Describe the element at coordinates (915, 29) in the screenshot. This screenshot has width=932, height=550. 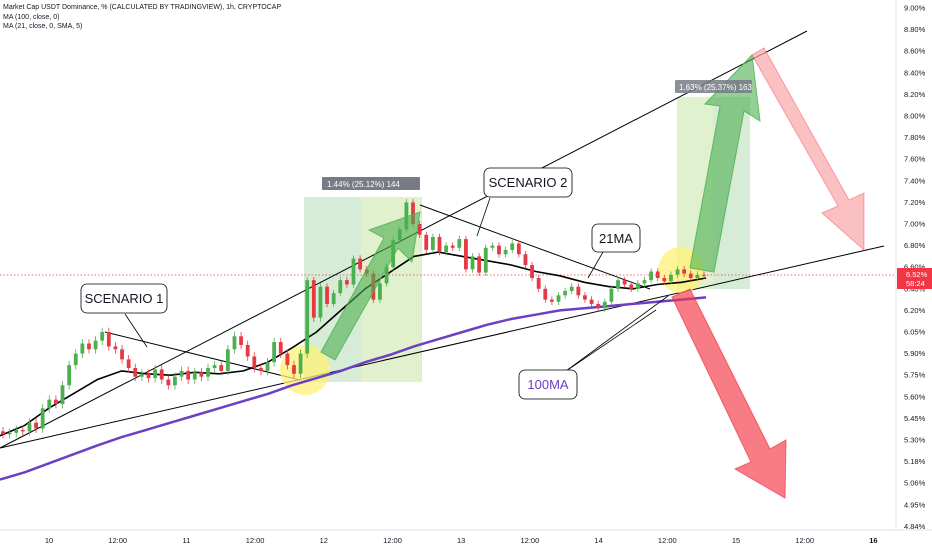
I see `y-tick-label: 8.80%` at that location.